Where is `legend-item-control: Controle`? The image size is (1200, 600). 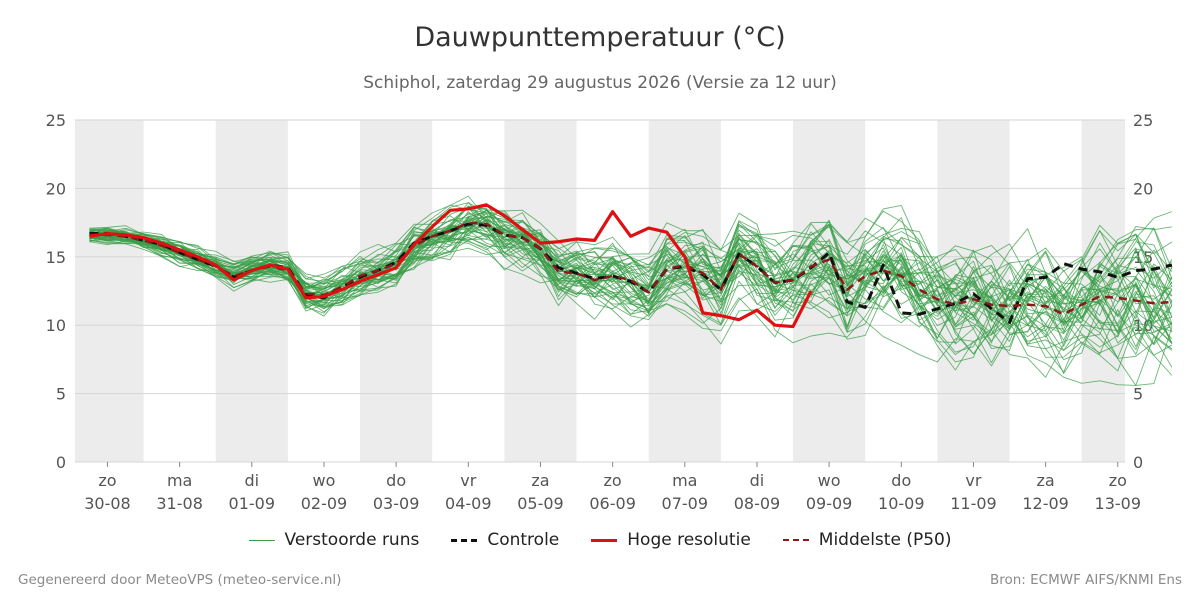 legend-item-control: Controle is located at coordinates (505, 540).